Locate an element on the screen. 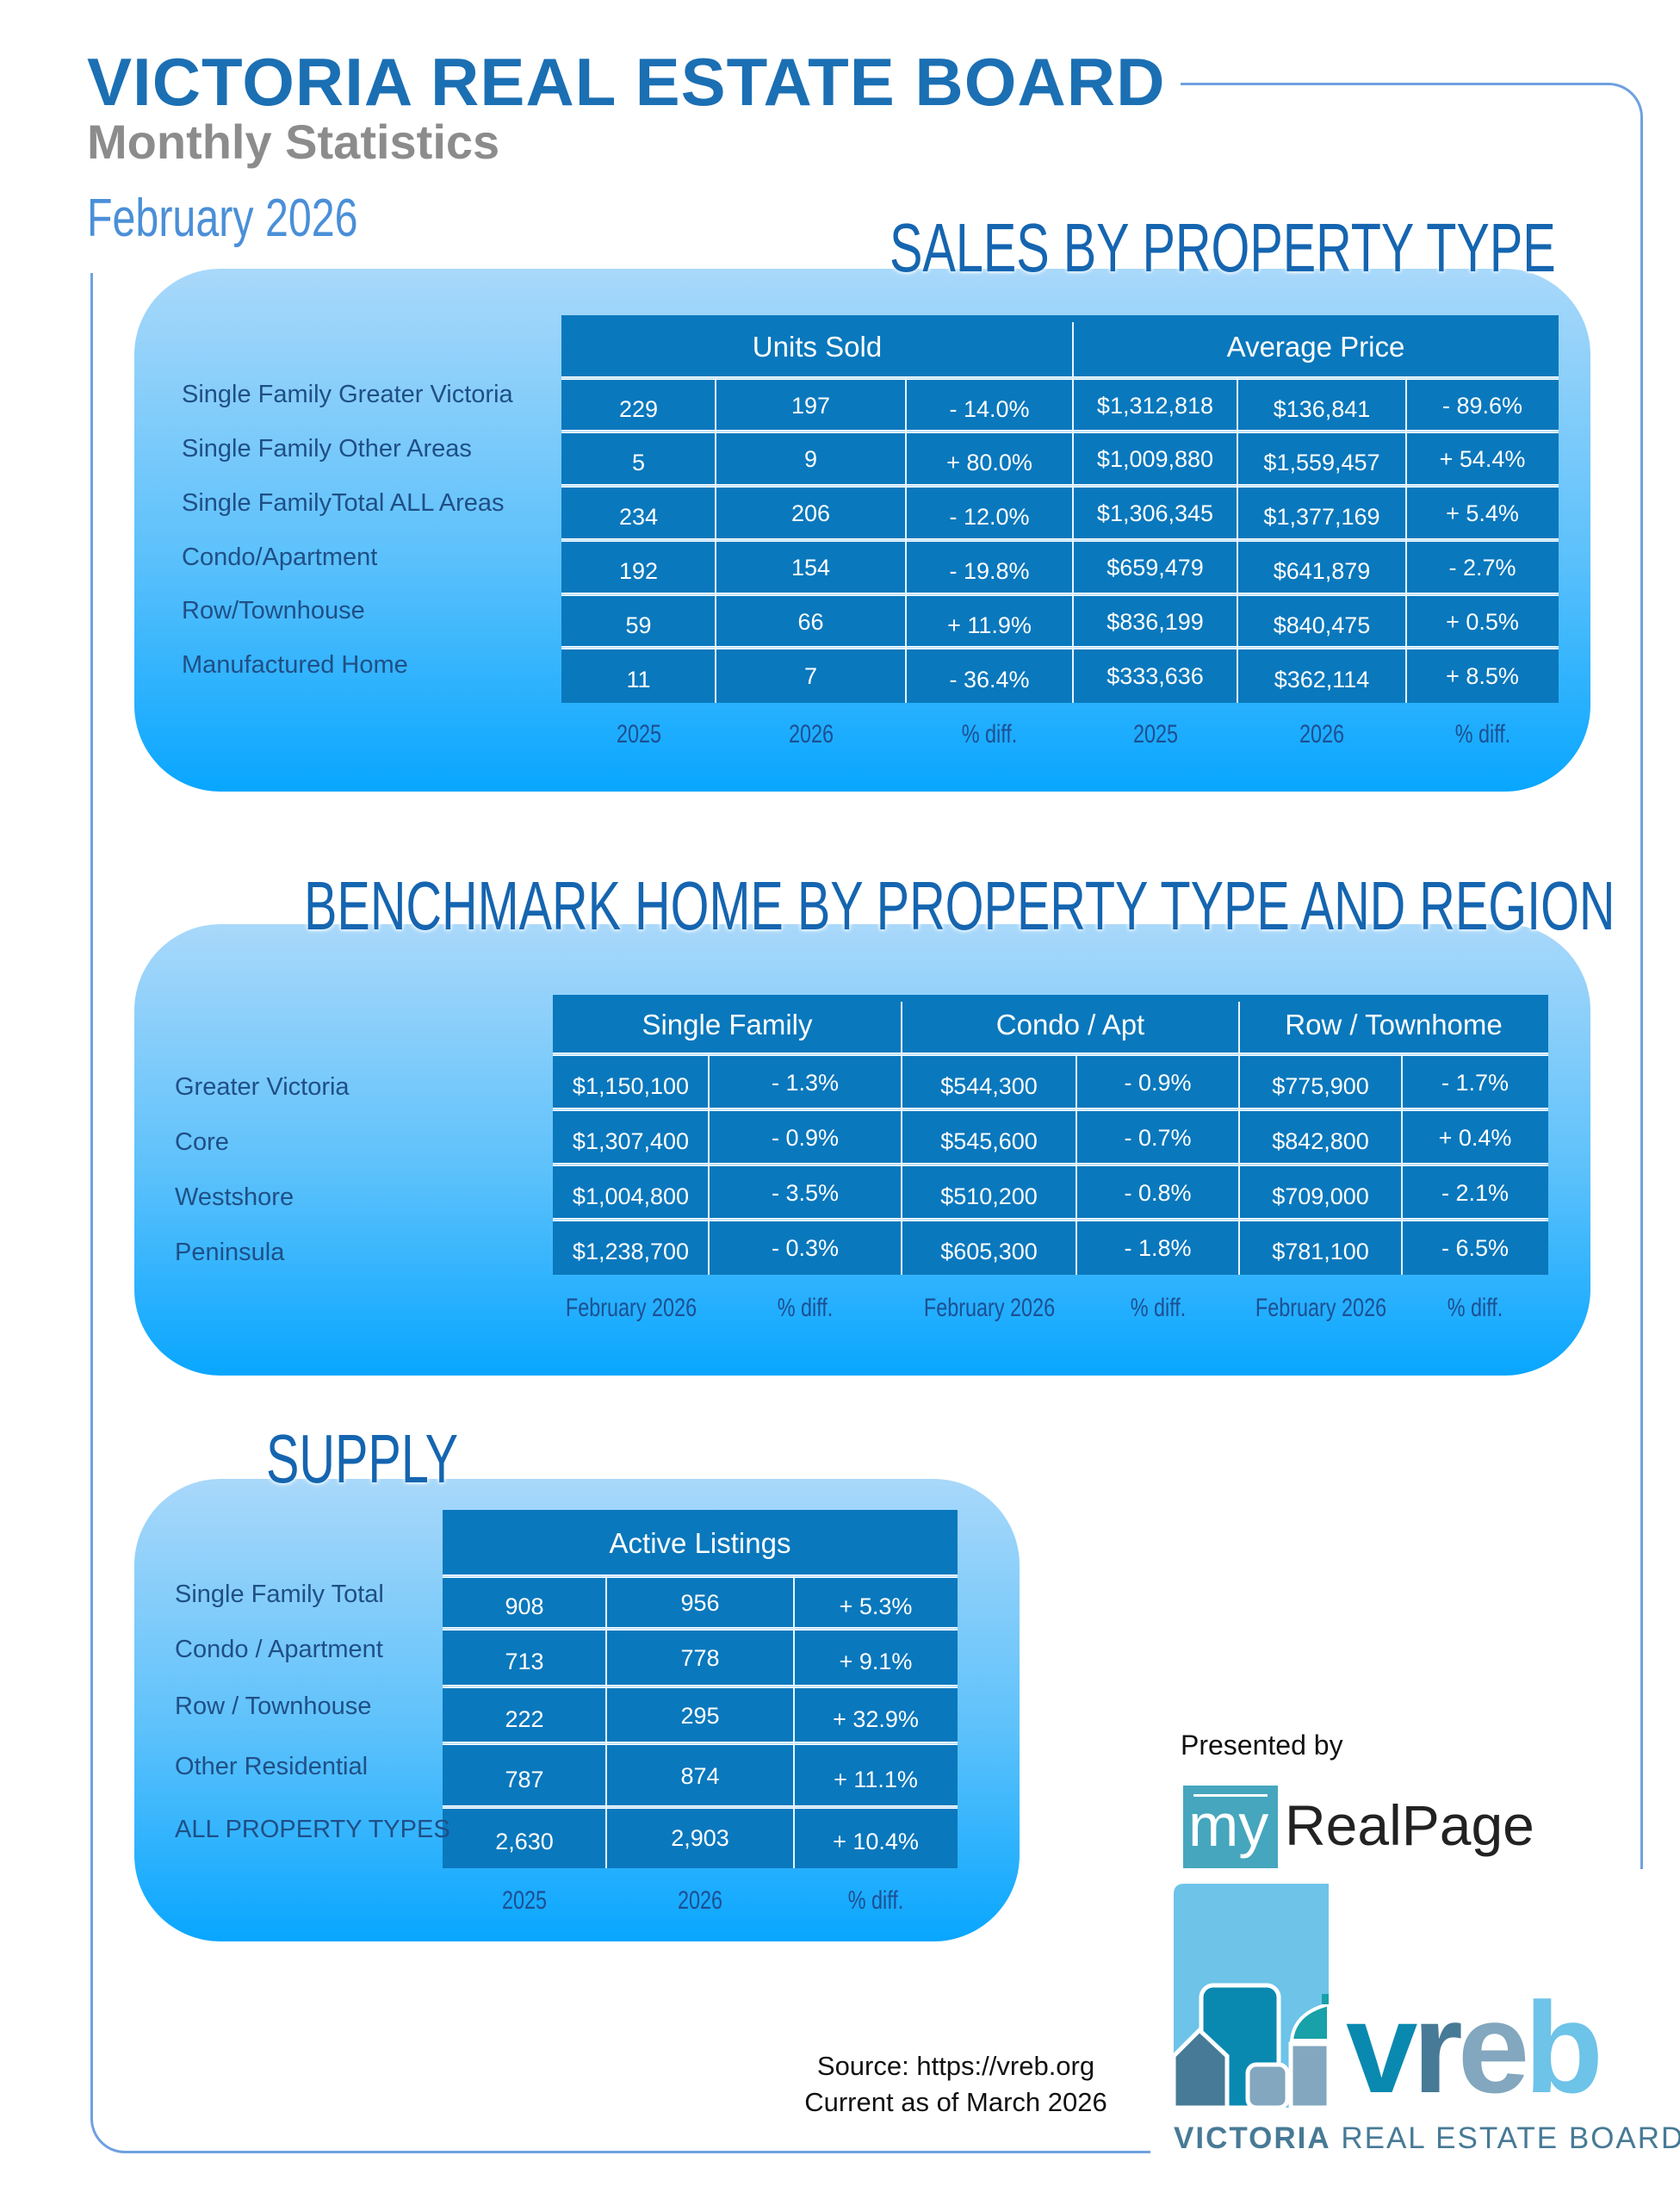 The height and width of the screenshot is (2205, 1680). supply-section-title: SUPPLY is located at coordinates (363, 1459).